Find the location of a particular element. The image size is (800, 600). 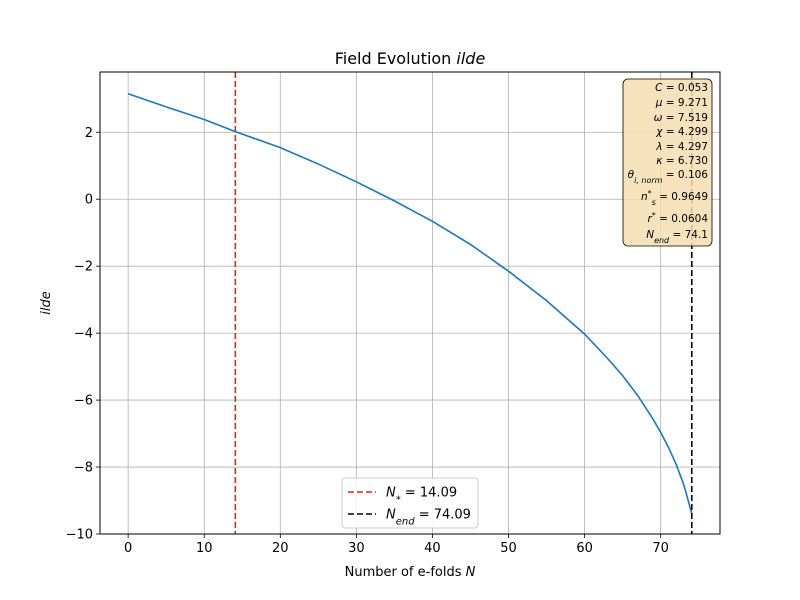

info-line: C = 0.053 is located at coordinates (681, 88).